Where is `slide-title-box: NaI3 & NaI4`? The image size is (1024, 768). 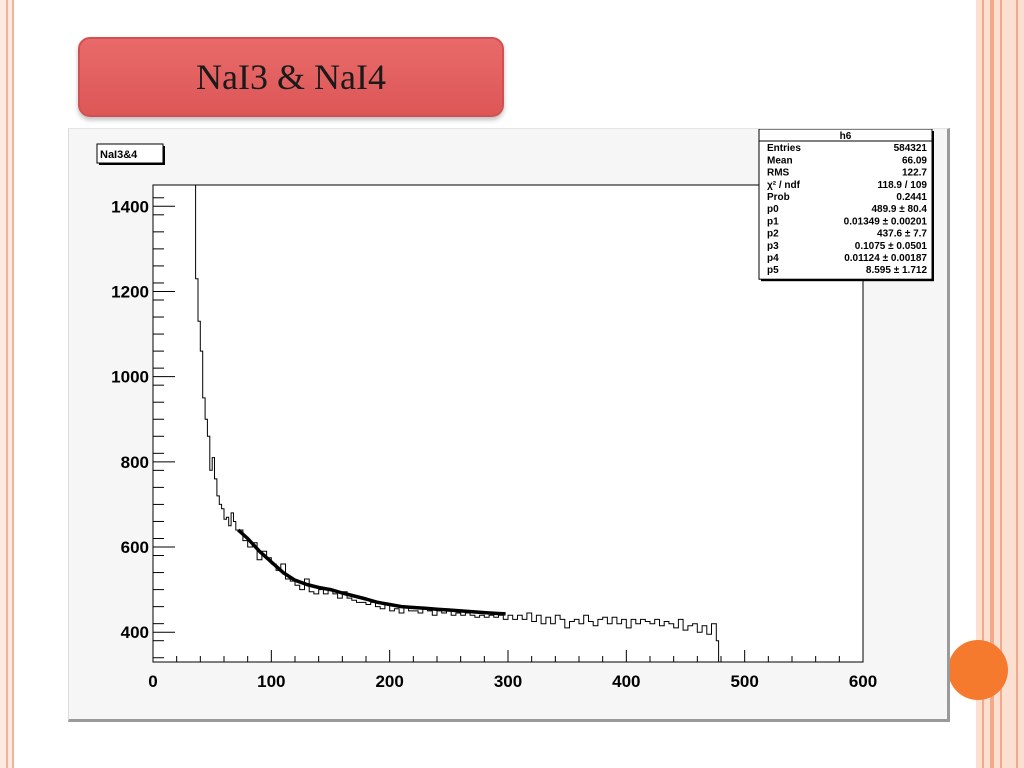 slide-title-box: NaI3 & NaI4 is located at coordinates (291, 77).